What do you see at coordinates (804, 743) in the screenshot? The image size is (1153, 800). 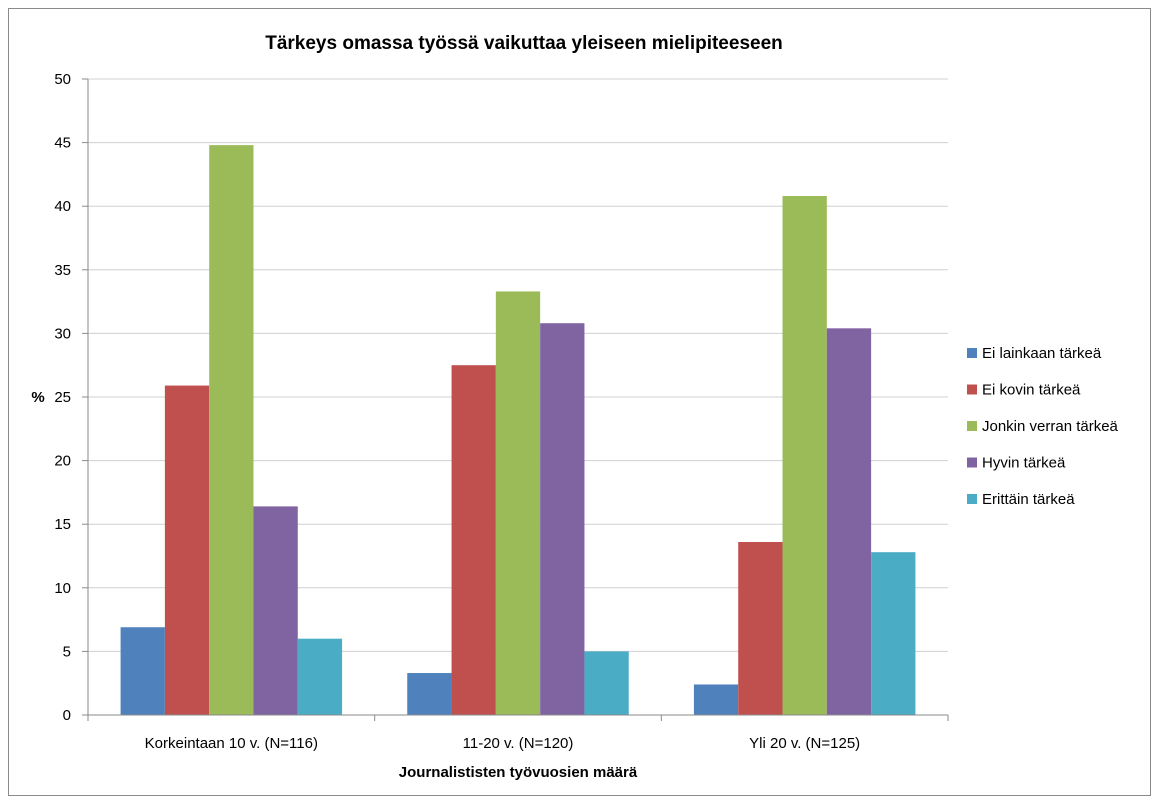 I see `x-tick-label: Yli 20 v. (N=125)` at bounding box center [804, 743].